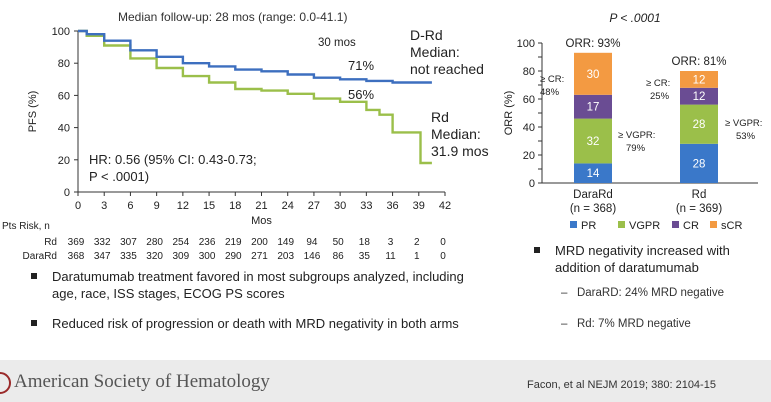  Describe the element at coordinates (288, 206) in the screenshot. I see `x-tick-label: 24` at that location.